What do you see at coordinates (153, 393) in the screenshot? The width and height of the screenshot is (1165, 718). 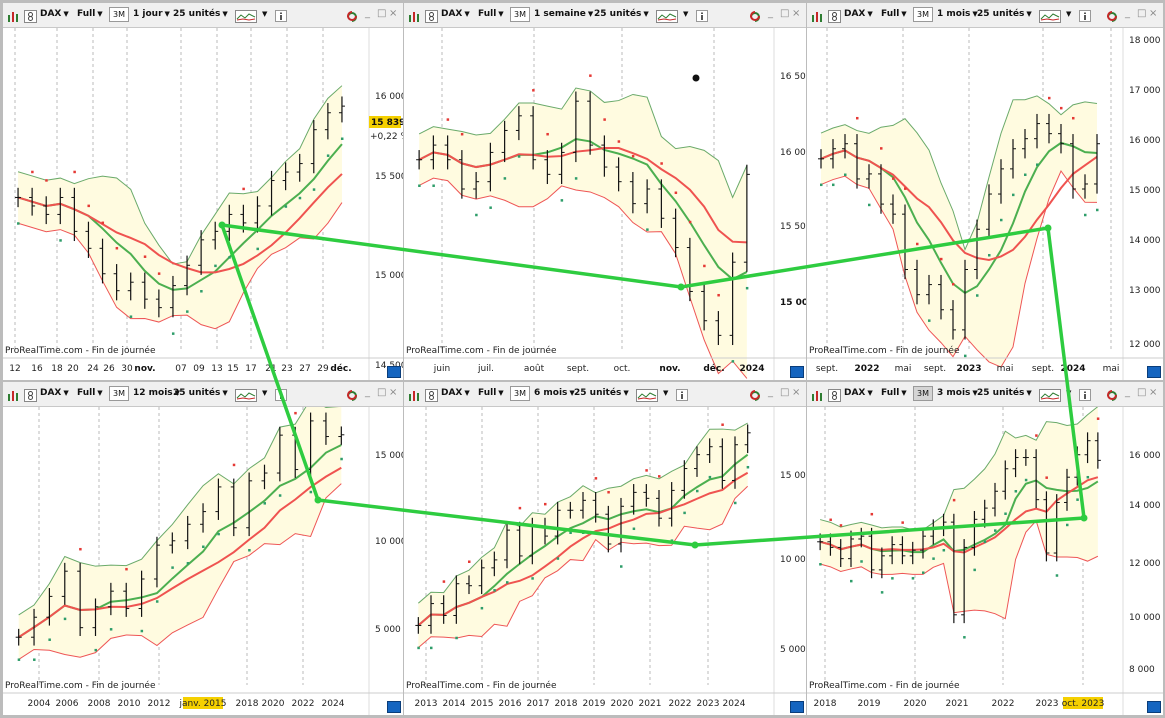 I see `period-selector-label: 12 mois` at bounding box center [153, 393].